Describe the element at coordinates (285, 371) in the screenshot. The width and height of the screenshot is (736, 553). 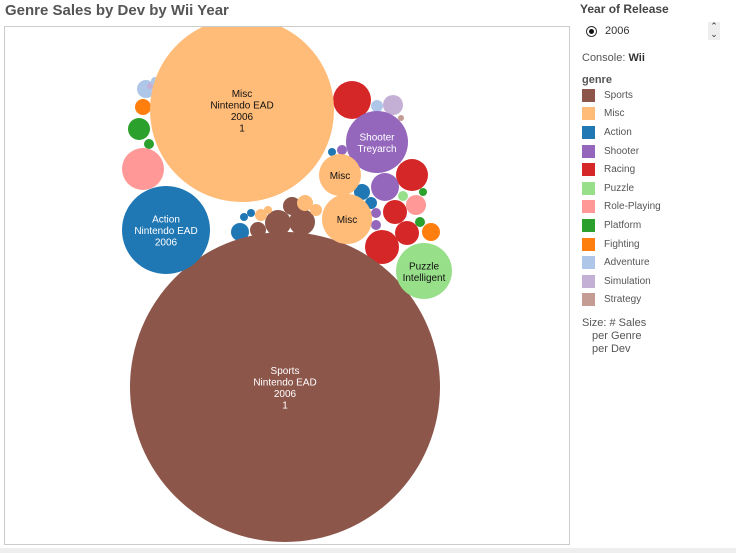
I see `bubble-label: Sports` at that location.